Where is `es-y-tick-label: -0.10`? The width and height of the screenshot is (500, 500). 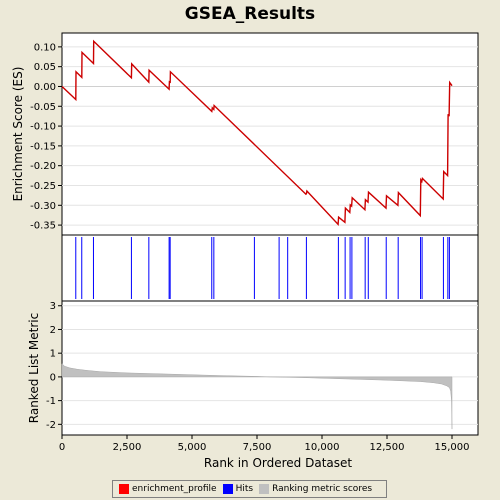
es-y-tick-label: -0.10 is located at coordinates (43, 127).